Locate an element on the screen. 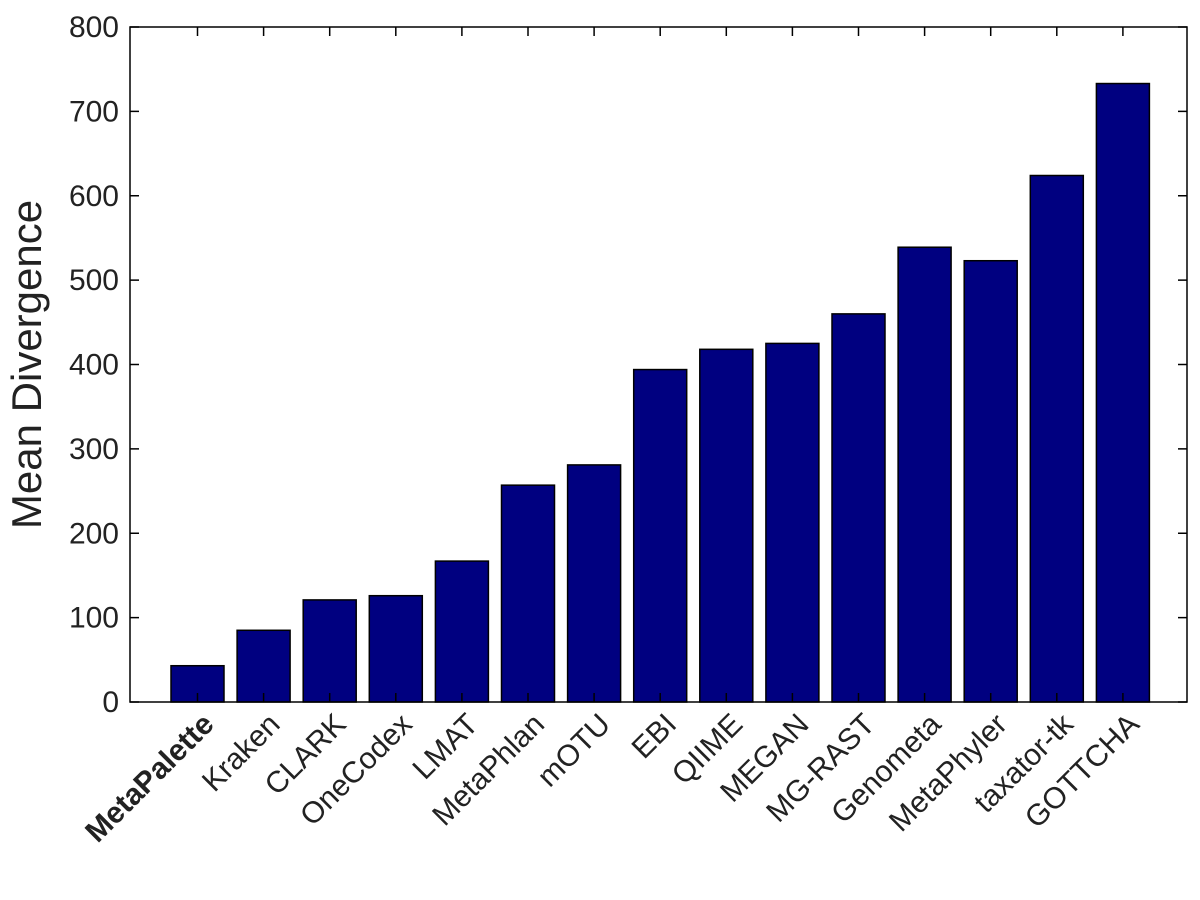  bar-kraken is located at coordinates (263, 666).